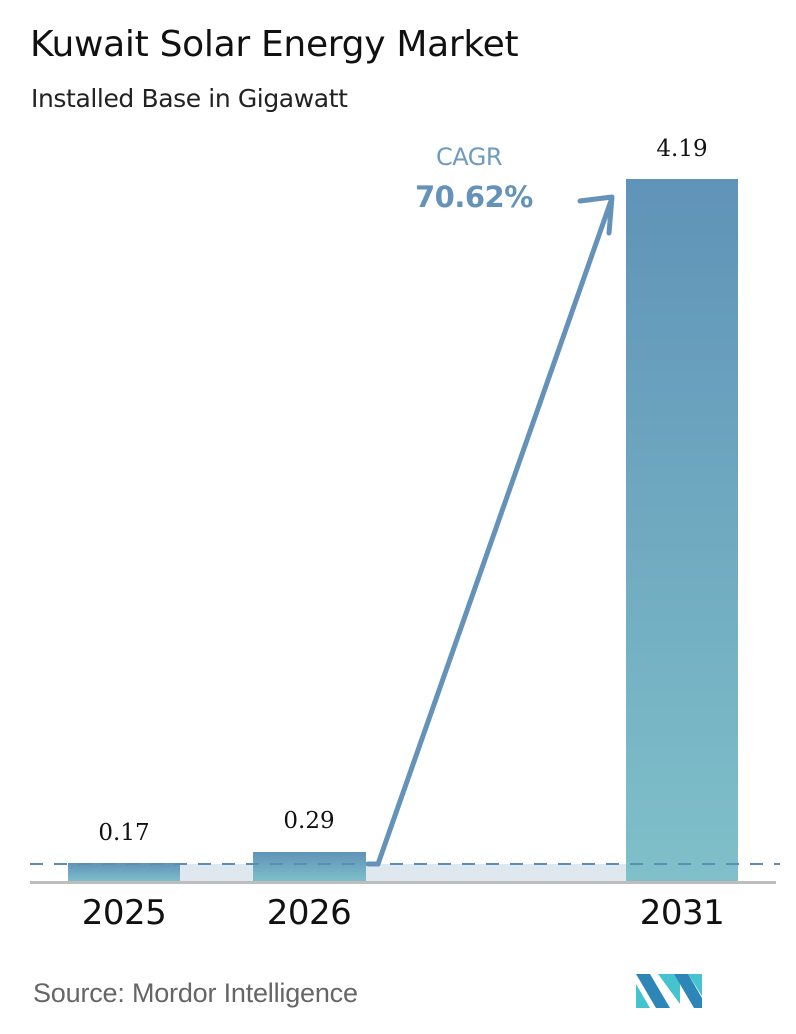 The height and width of the screenshot is (1034, 796). I want to click on chart-title: Kuwait Solar Energy Market, so click(274, 44).